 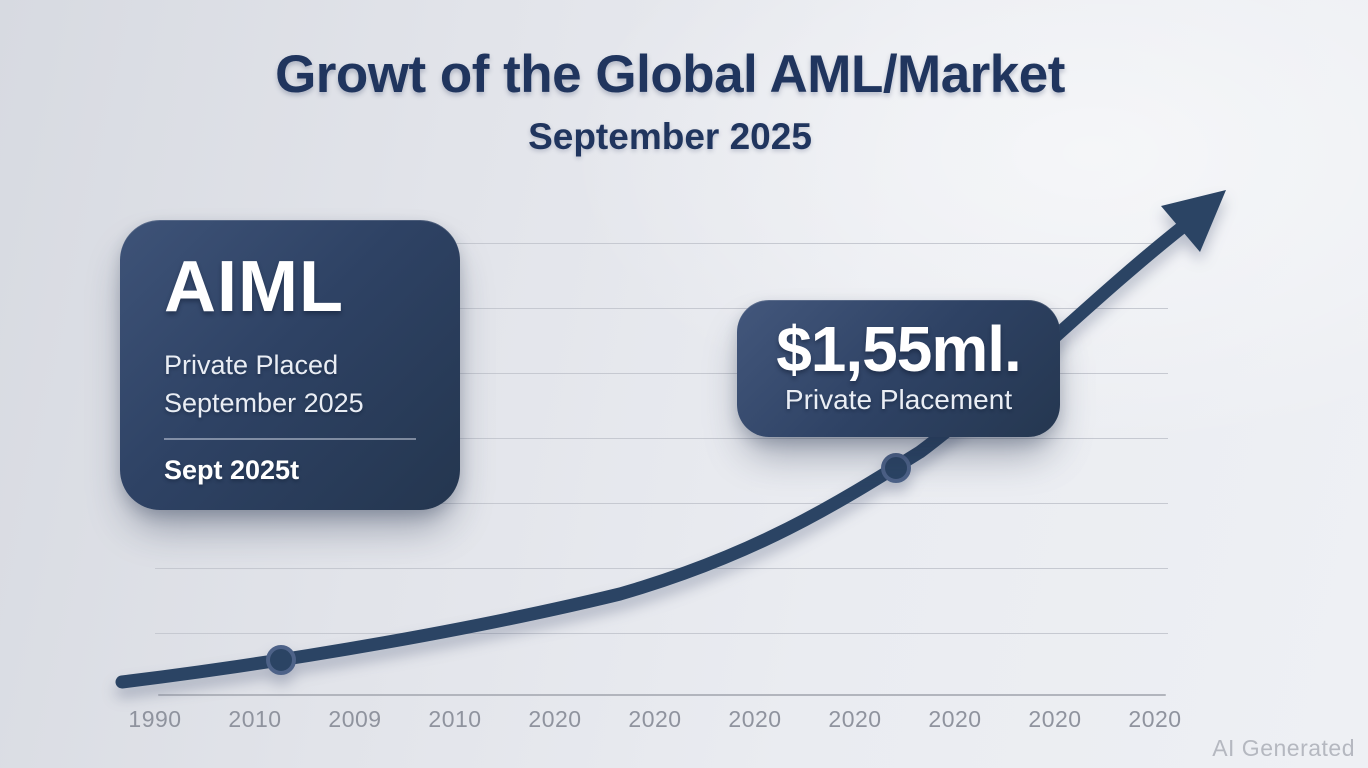 What do you see at coordinates (155, 719) in the screenshot?
I see `x-tick-label: 1990` at bounding box center [155, 719].